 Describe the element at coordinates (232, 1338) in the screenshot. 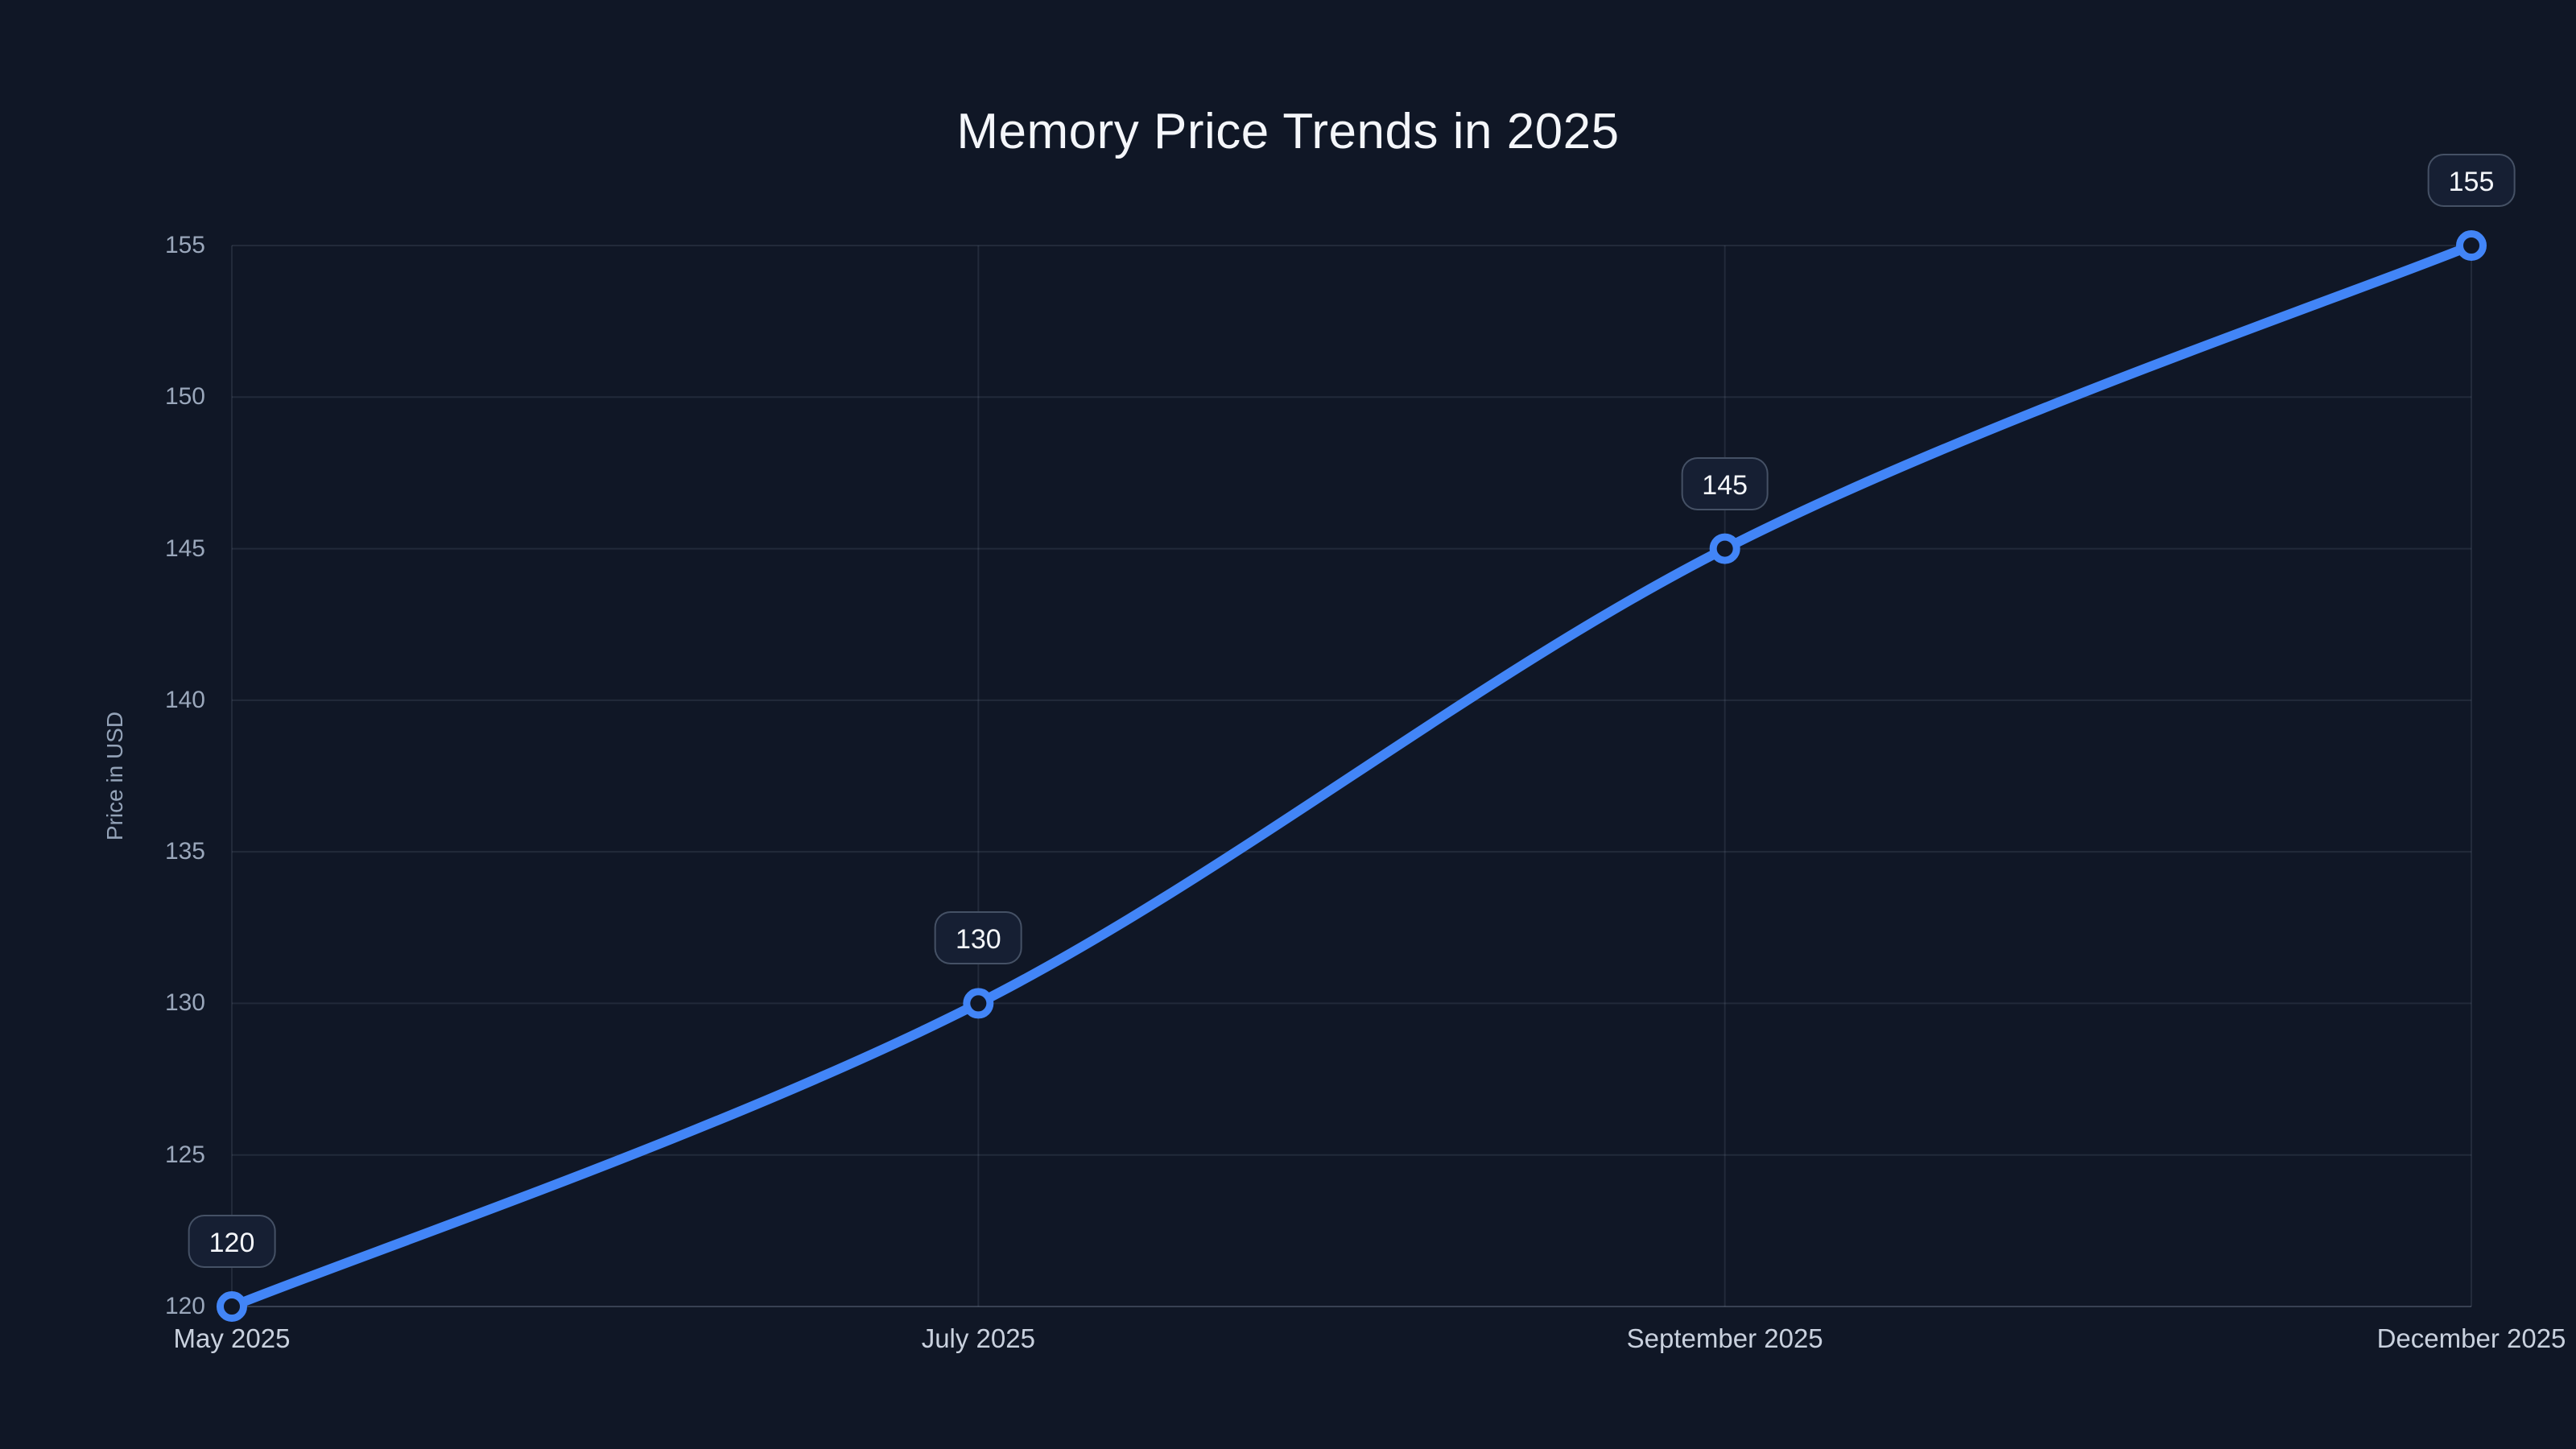

I see `x-tick-label: May 2025` at that location.